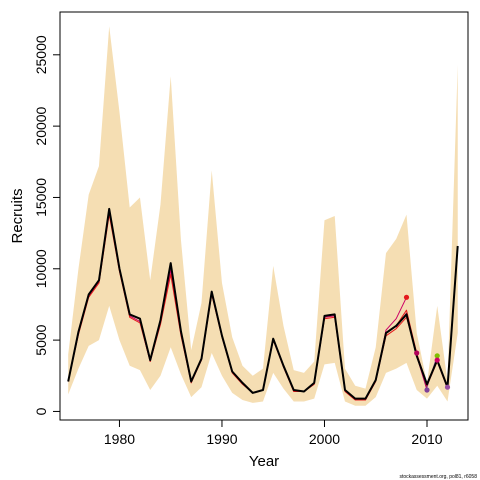 This screenshot has height=480, width=480. I want to click on y-axis-title: Recruits, so click(17, 215).